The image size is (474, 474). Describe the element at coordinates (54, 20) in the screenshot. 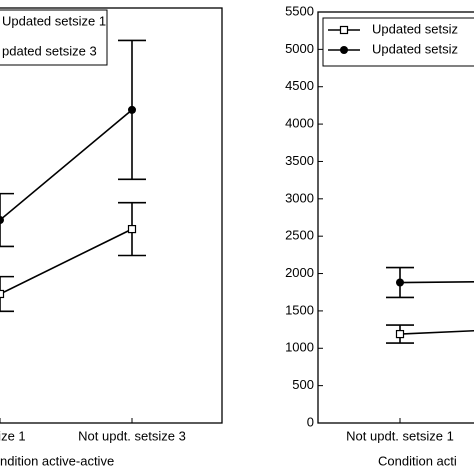

I see `legend-label: Updated setsize 1` at that location.